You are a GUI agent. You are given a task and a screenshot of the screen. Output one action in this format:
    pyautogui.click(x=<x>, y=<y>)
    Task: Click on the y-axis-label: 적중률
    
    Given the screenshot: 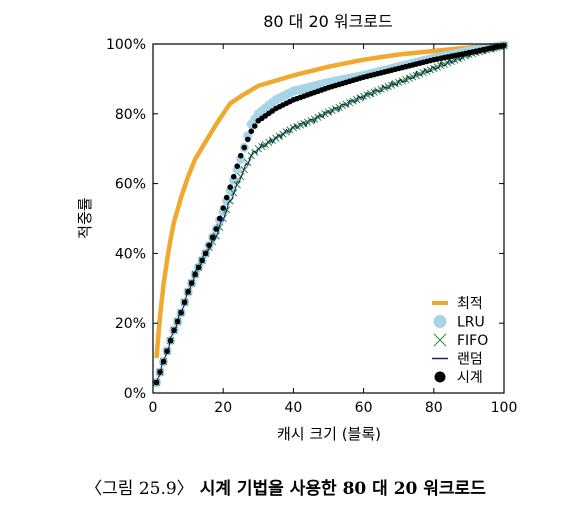 What is the action you would take?
    pyautogui.click(x=85, y=218)
    